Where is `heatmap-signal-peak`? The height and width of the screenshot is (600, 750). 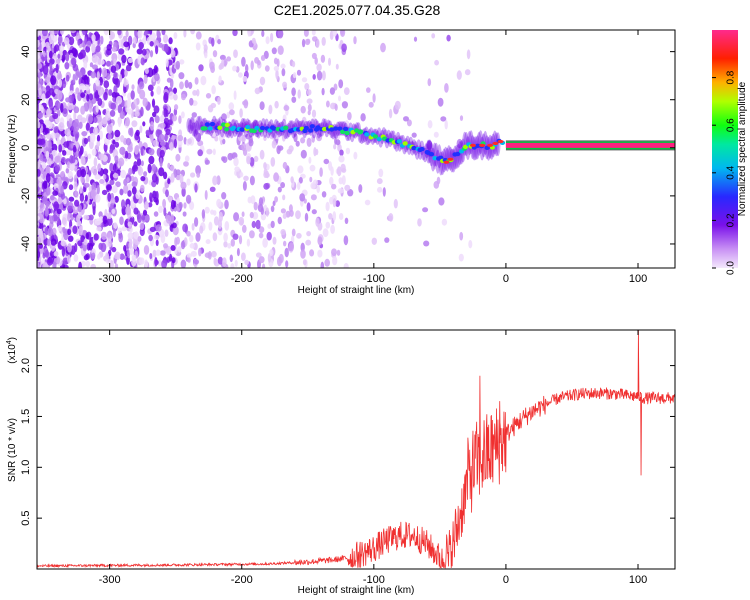 heatmap-signal-peak is located at coordinates (490, 145).